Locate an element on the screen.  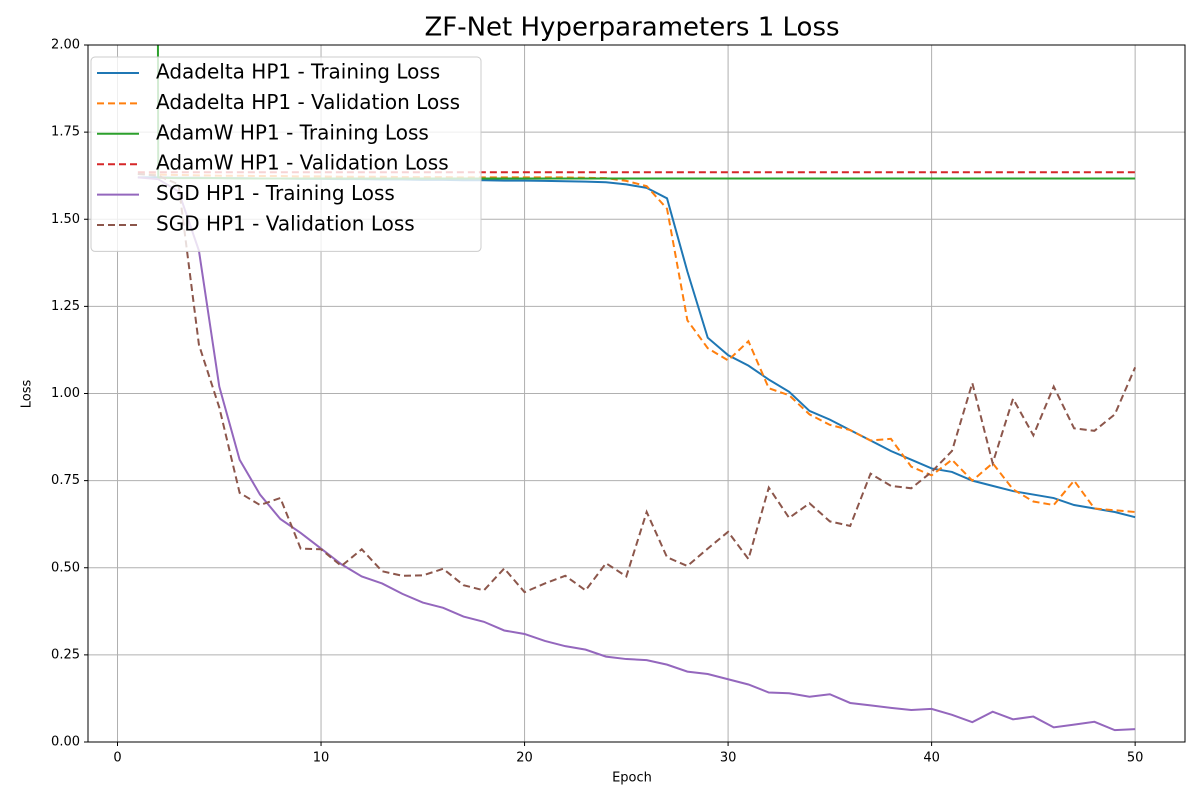
legend-label: Adadelta HP1 - Training Loss is located at coordinates (298, 72).